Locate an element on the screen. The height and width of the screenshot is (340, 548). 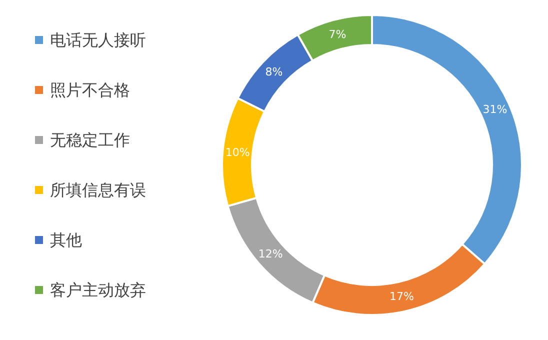
data-label: 17% is located at coordinates (401, 297).